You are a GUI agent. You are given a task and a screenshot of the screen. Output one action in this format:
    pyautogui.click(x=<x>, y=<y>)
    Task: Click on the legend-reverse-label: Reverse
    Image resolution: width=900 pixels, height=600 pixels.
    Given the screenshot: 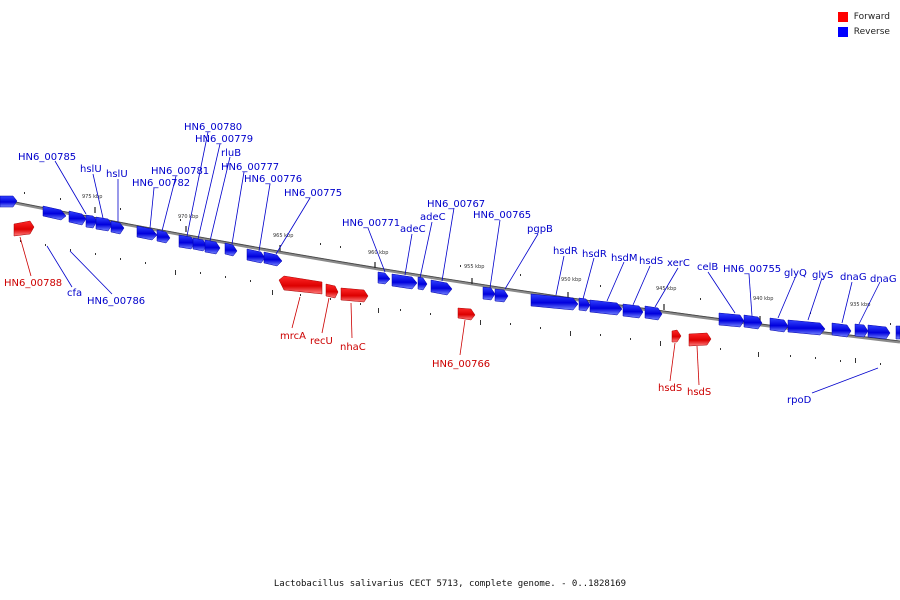 What is the action you would take?
    pyautogui.click(x=871, y=31)
    